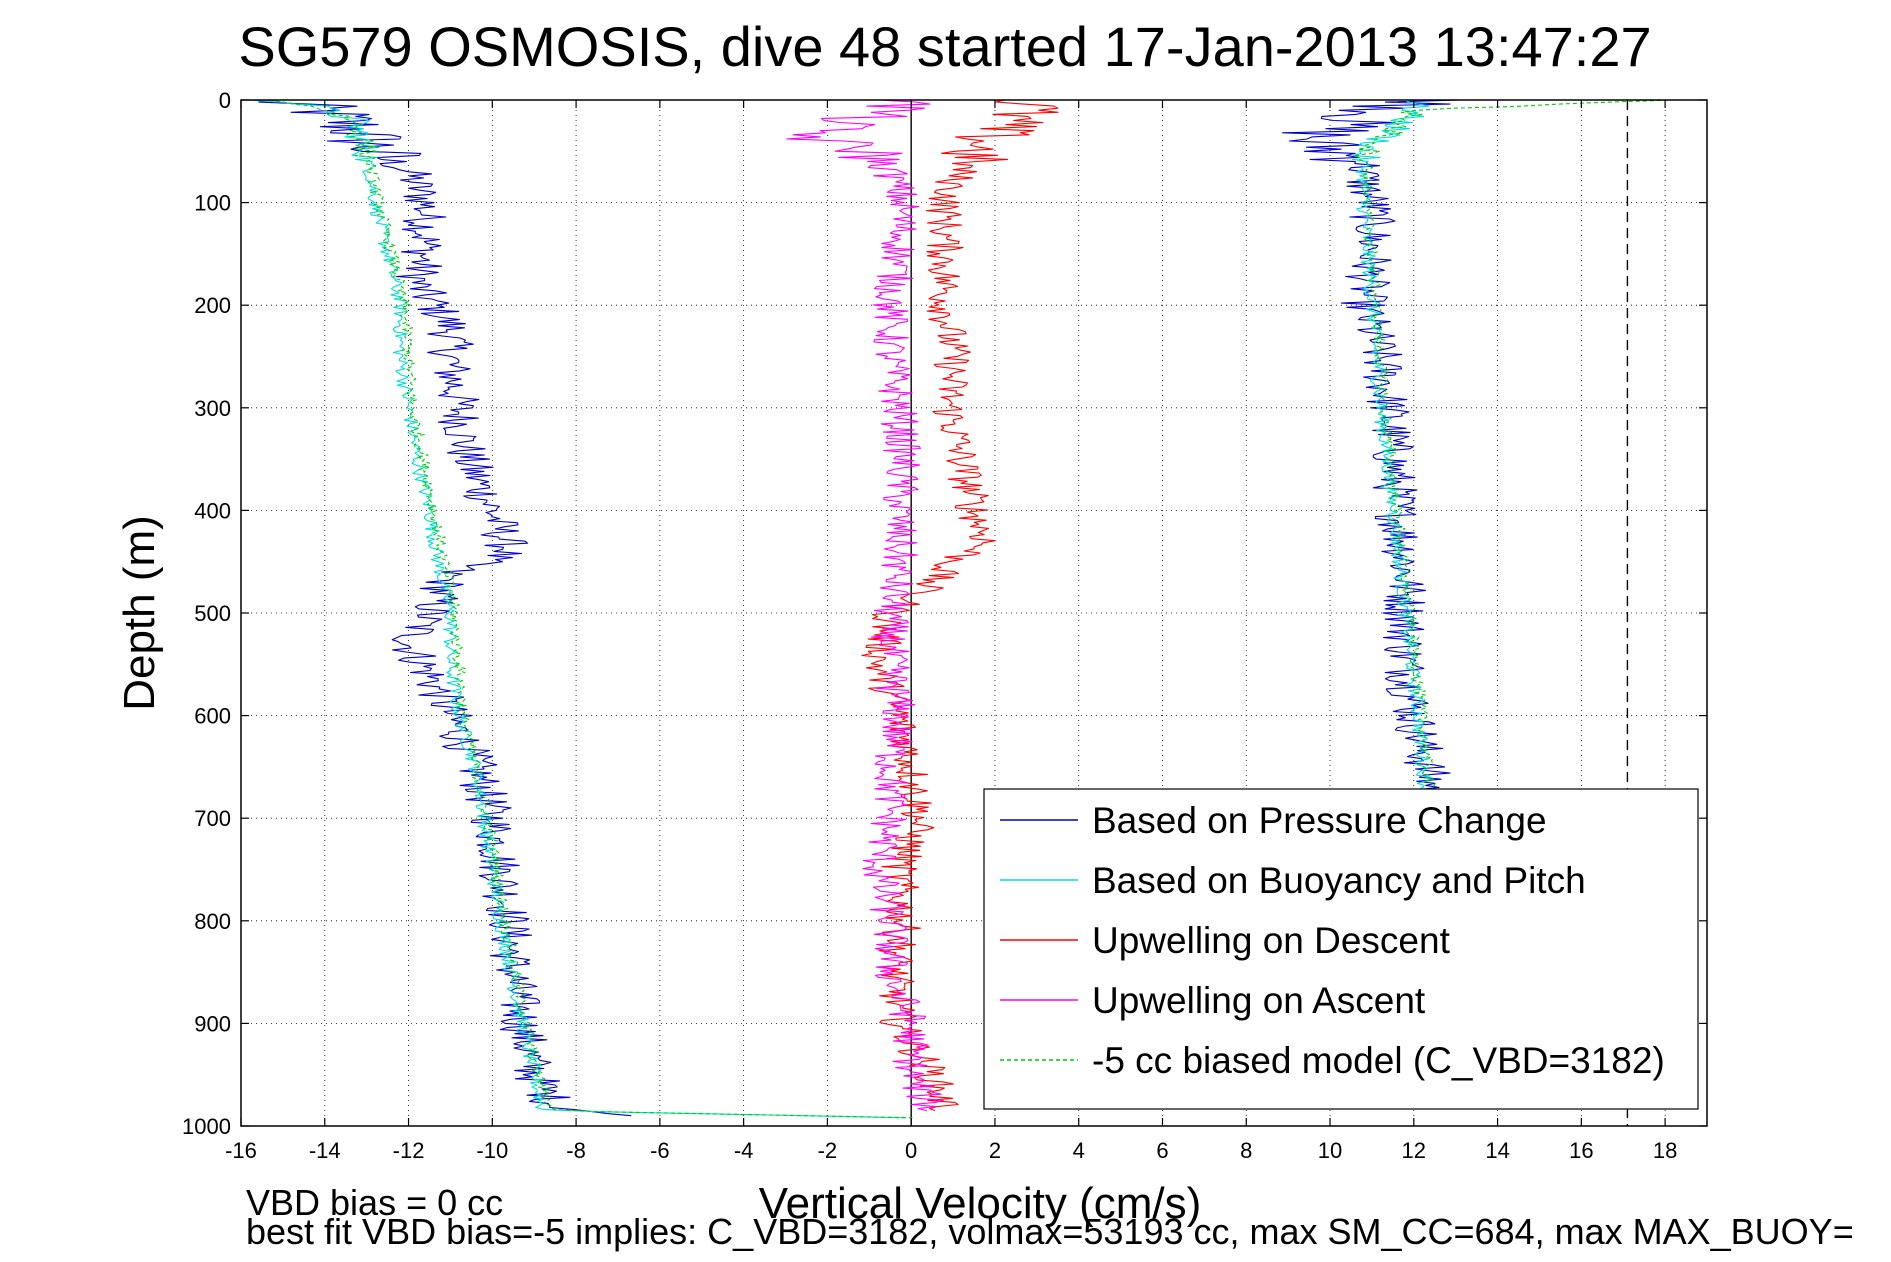  What do you see at coordinates (1079, 1150) in the screenshot?
I see `x-tick-label: 4` at bounding box center [1079, 1150].